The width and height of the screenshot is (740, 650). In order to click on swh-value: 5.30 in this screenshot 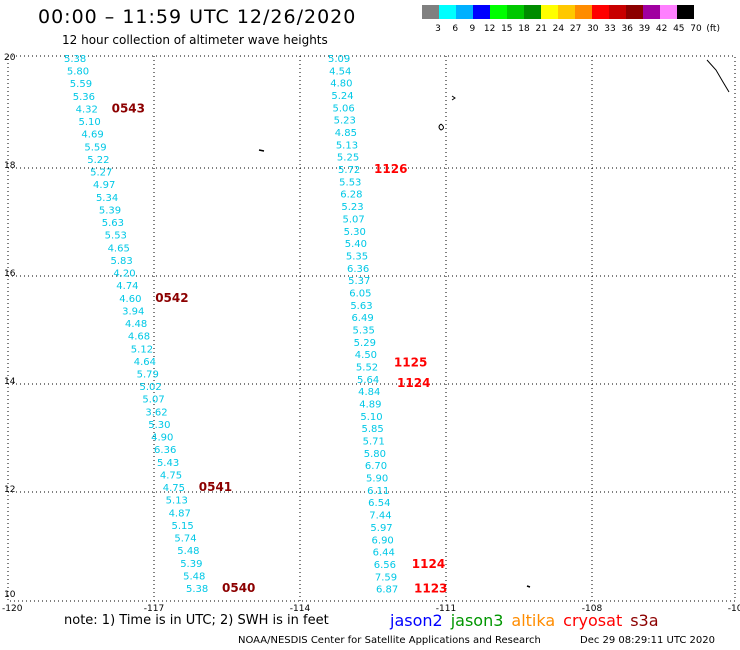, I will do `click(159, 425)`.